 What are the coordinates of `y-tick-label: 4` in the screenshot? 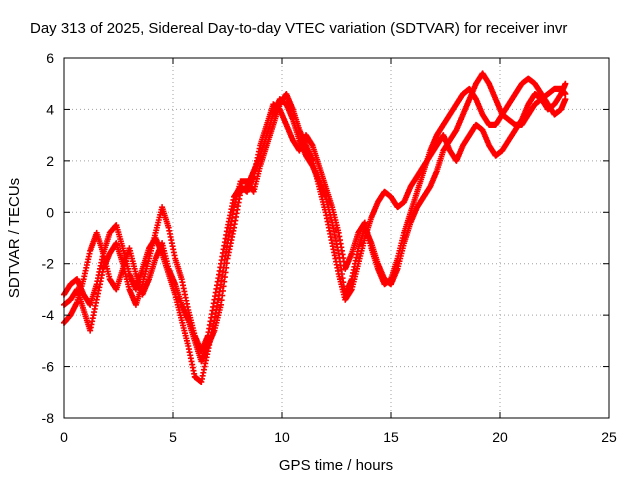 It's located at (50, 109).